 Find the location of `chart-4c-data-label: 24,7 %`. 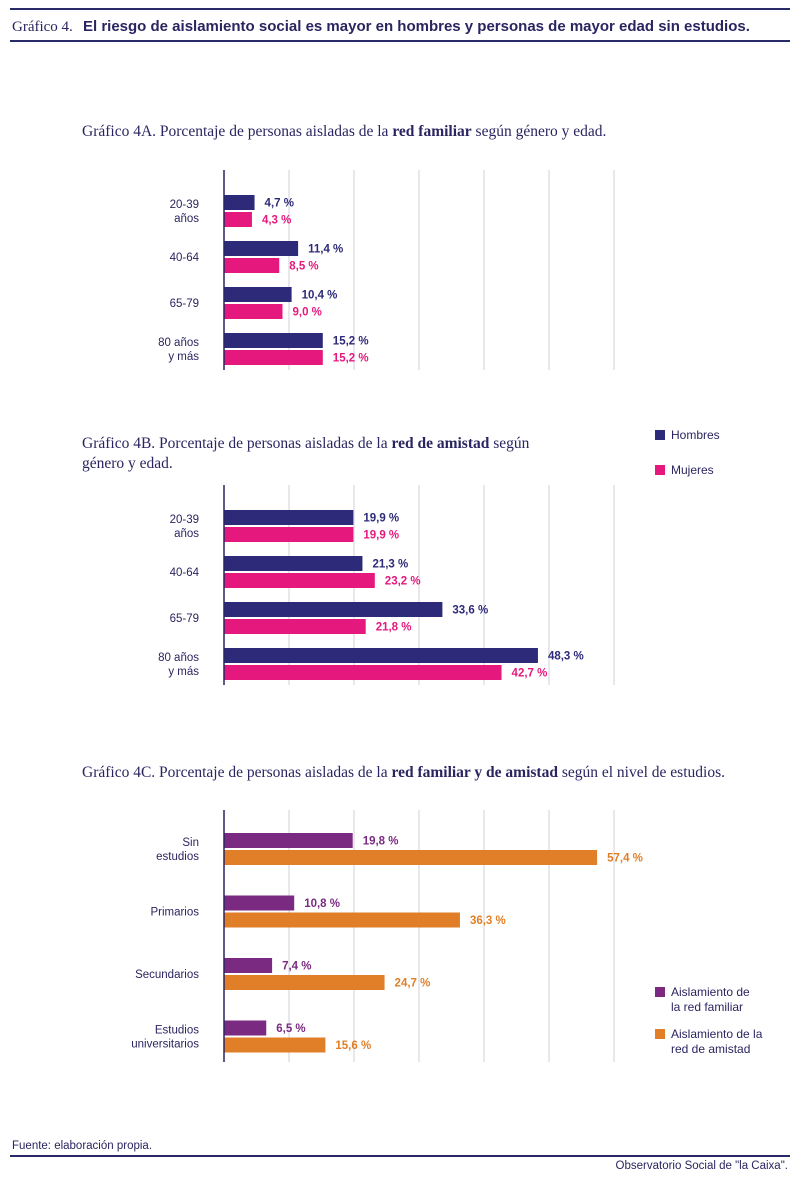

chart-4c-data-label: 24,7 % is located at coordinates (413, 984).